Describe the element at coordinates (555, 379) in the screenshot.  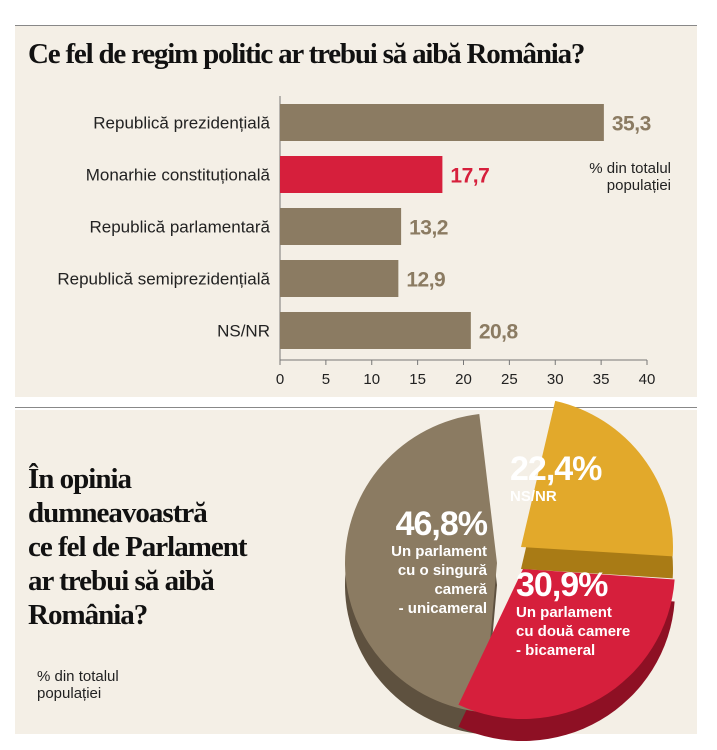
I see `x-tick-label: 30` at that location.